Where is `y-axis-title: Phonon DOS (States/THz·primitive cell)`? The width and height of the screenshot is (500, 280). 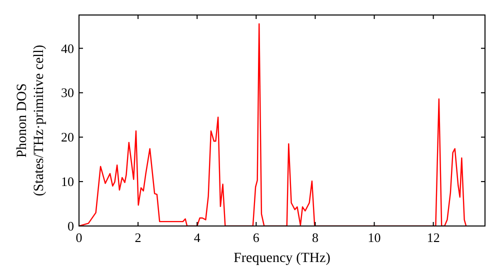
y-axis-title: Phonon DOS (States/THz·primitive cell) is located at coordinates (31, 120).